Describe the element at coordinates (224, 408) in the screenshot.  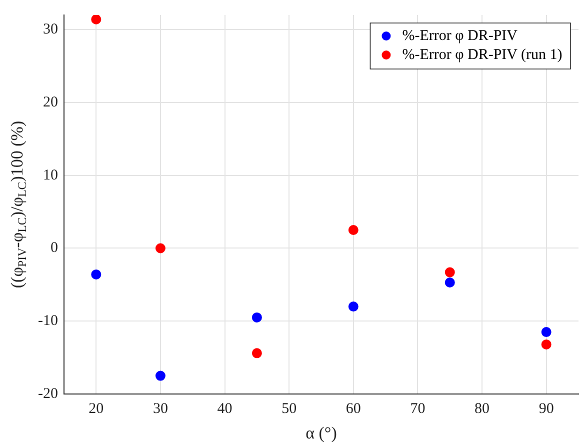
I see `x-tick-label: 40` at that location.